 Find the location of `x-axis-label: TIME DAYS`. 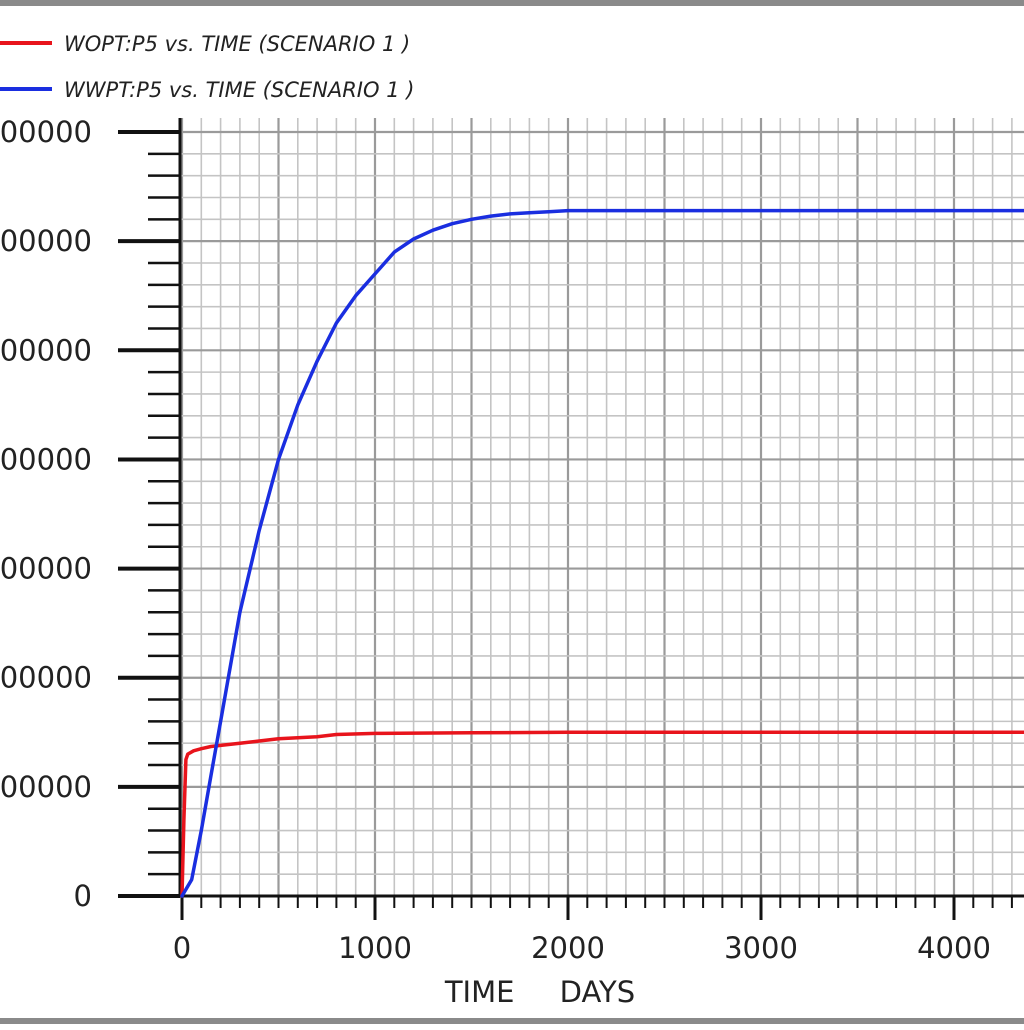

x-axis-label: TIME DAYS is located at coordinates (539, 992).